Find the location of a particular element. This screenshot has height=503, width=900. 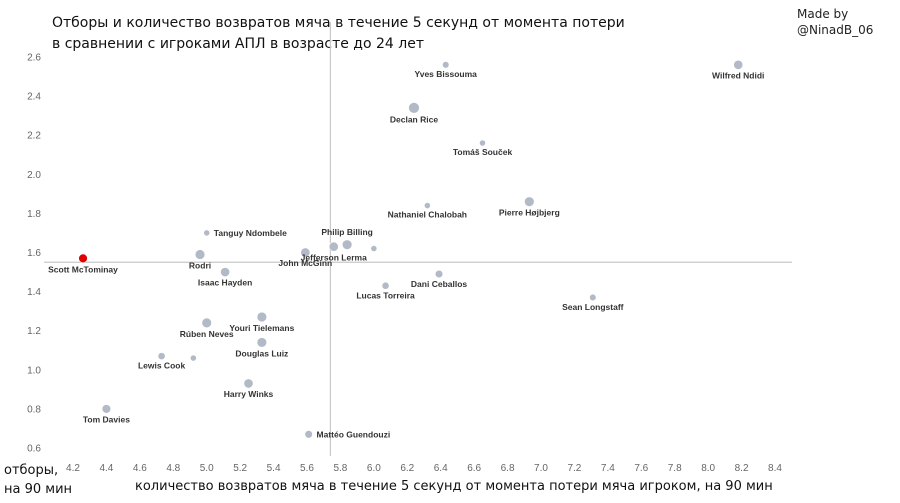

y-axis-label: отборы, на 90 мин is located at coordinates (38, 480).